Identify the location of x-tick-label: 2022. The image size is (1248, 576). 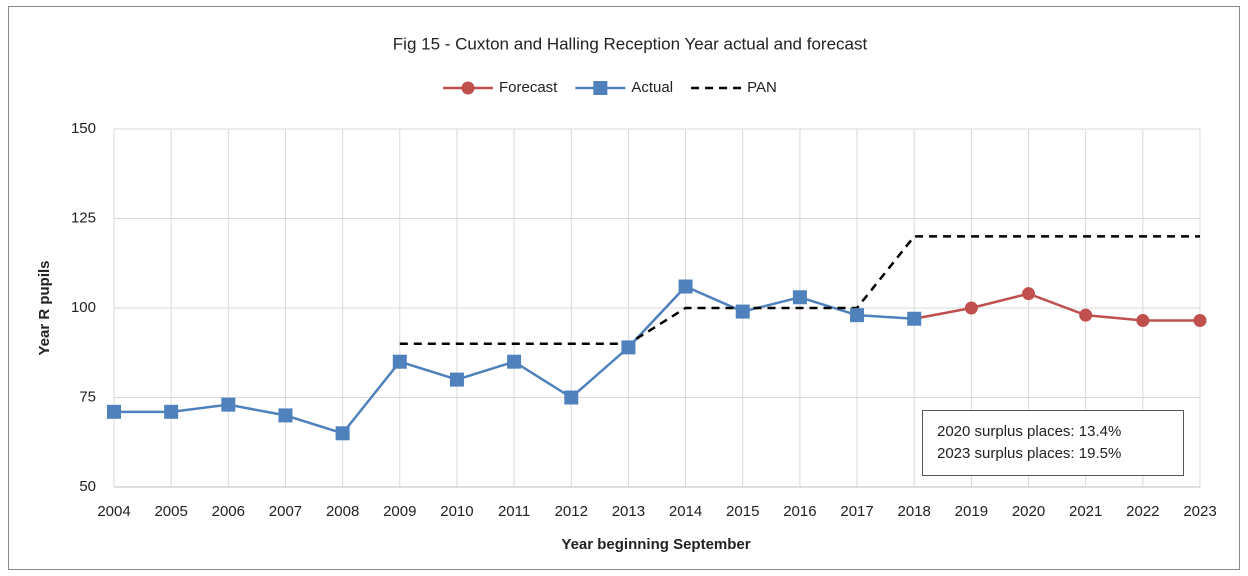
(1142, 511).